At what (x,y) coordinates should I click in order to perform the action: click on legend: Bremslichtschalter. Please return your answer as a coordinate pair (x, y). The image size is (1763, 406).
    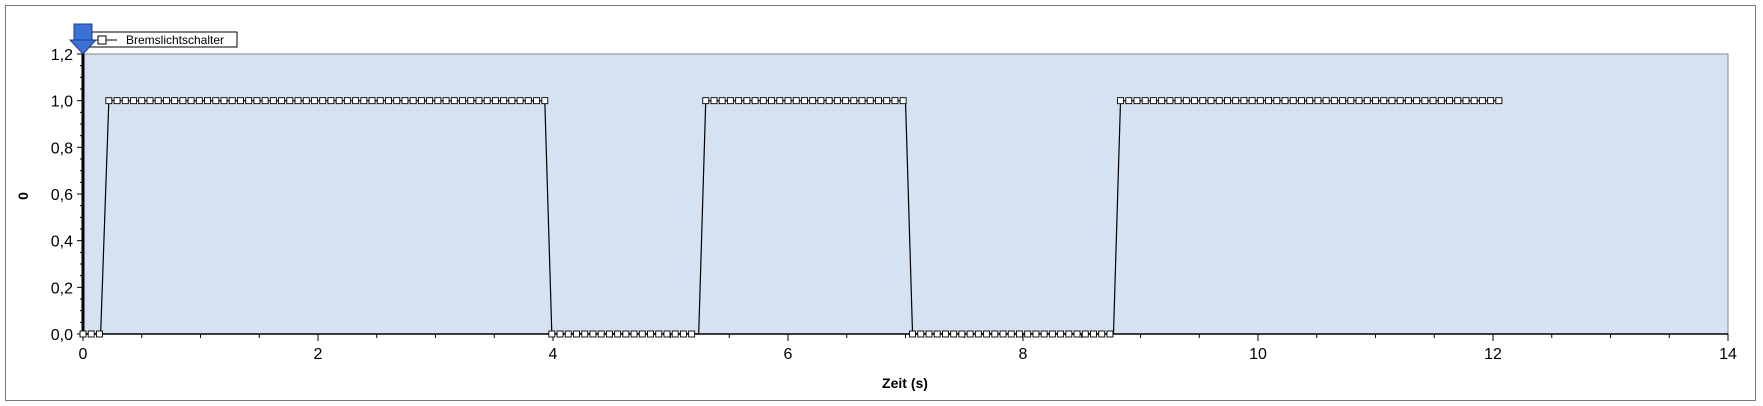
    Looking at the image, I should click on (163, 39).